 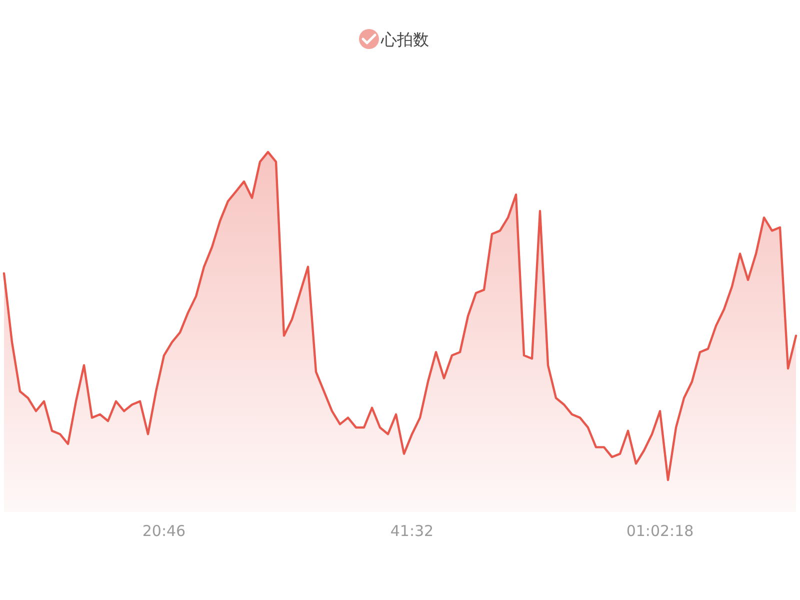 What do you see at coordinates (412, 531) in the screenshot?
I see `x-tick-label: 41:32` at bounding box center [412, 531].